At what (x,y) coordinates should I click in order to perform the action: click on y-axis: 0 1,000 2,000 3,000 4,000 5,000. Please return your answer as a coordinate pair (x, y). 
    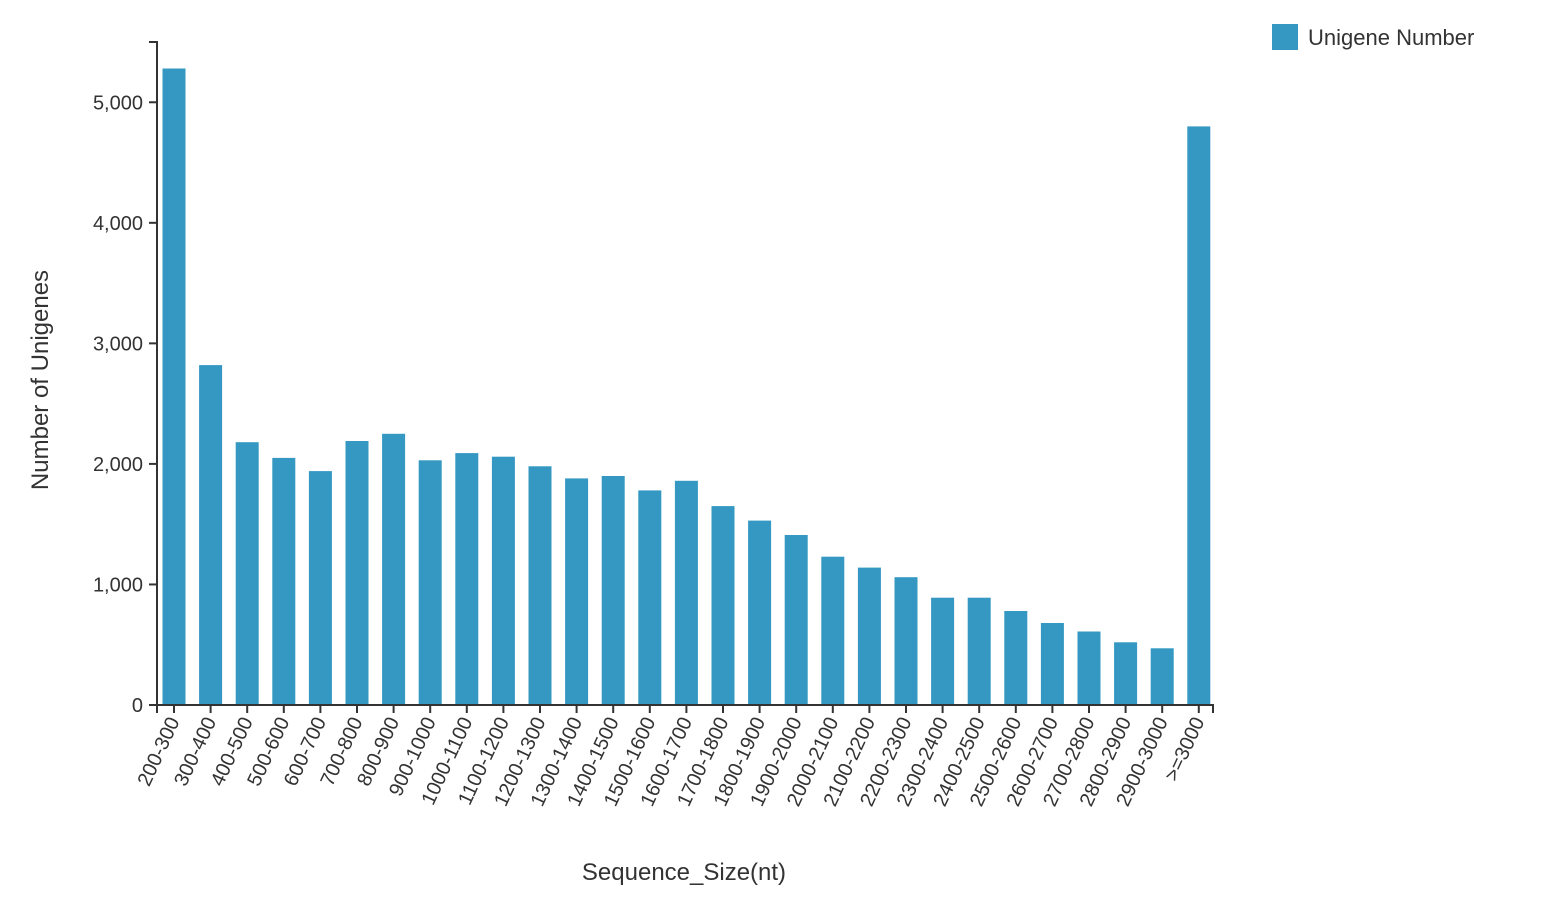
    Looking at the image, I should click on (125, 379).